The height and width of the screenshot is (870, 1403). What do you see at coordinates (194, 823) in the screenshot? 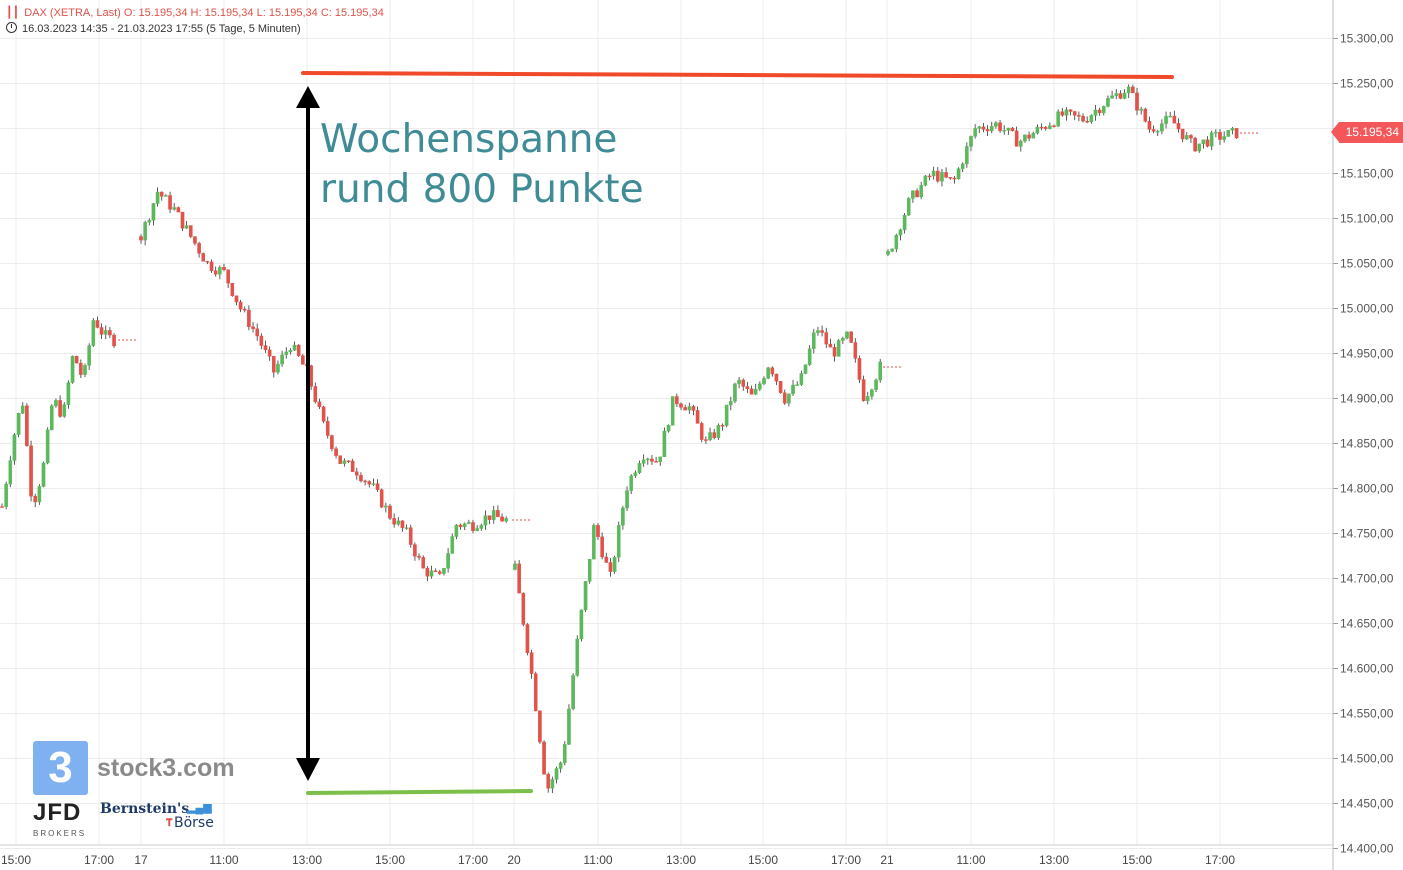
I see `borse-logo: Börse` at bounding box center [194, 823].